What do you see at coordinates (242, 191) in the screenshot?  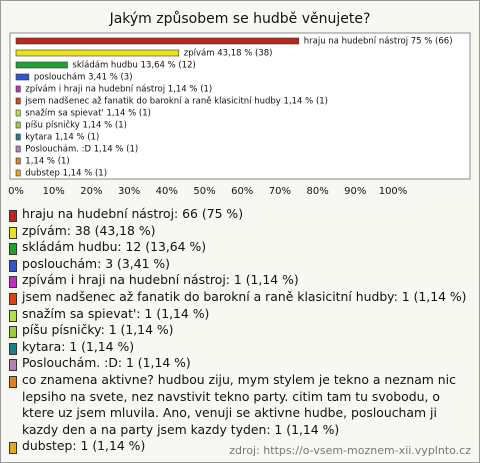 I see `x-tick-label: 60%` at bounding box center [242, 191].